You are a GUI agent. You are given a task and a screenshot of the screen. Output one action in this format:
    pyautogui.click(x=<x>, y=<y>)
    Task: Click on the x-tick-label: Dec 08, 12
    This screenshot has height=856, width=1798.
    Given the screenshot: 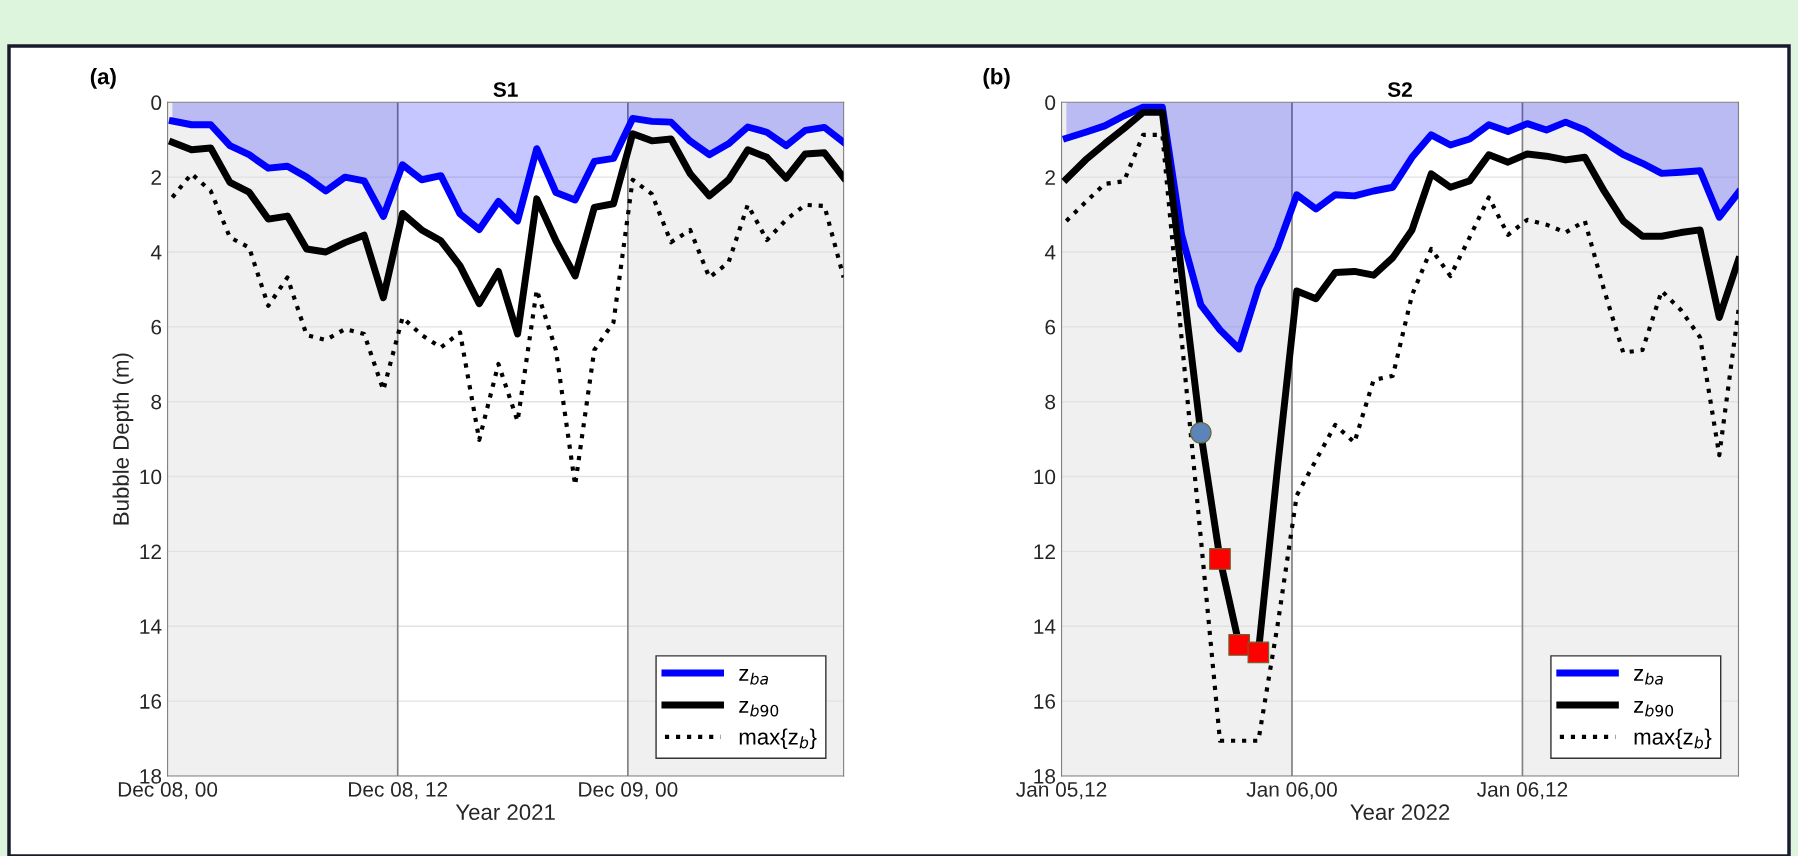 What is the action you would take?
    pyautogui.click(x=398, y=791)
    